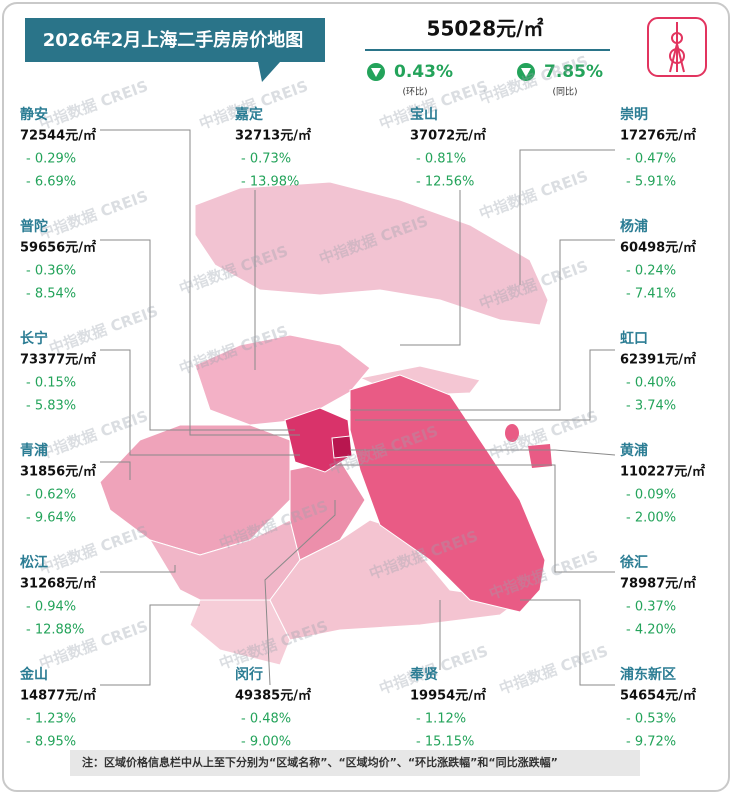 The width and height of the screenshot is (732, 798). Describe the element at coordinates (651, 406) in the screenshot. I see `district-yoy: - 3.74%` at that location.